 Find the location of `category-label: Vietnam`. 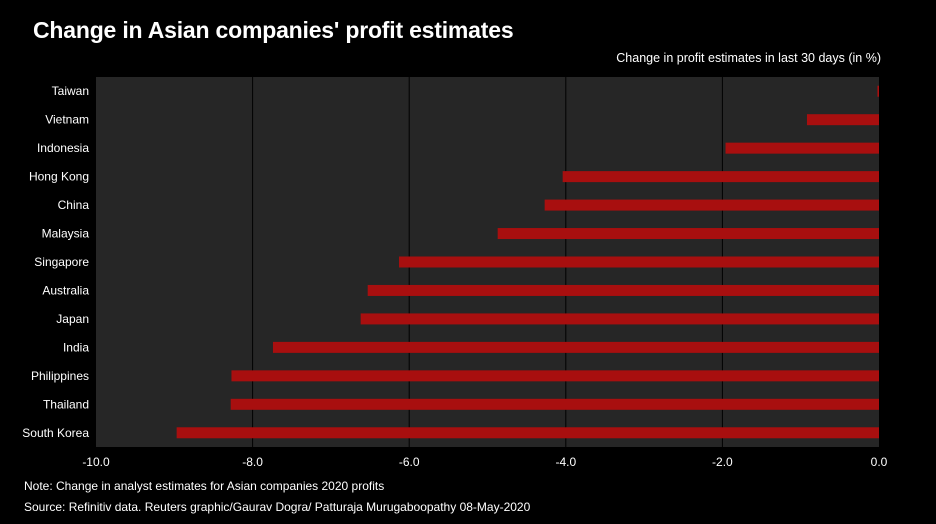

category-label: Vietnam is located at coordinates (67, 120).